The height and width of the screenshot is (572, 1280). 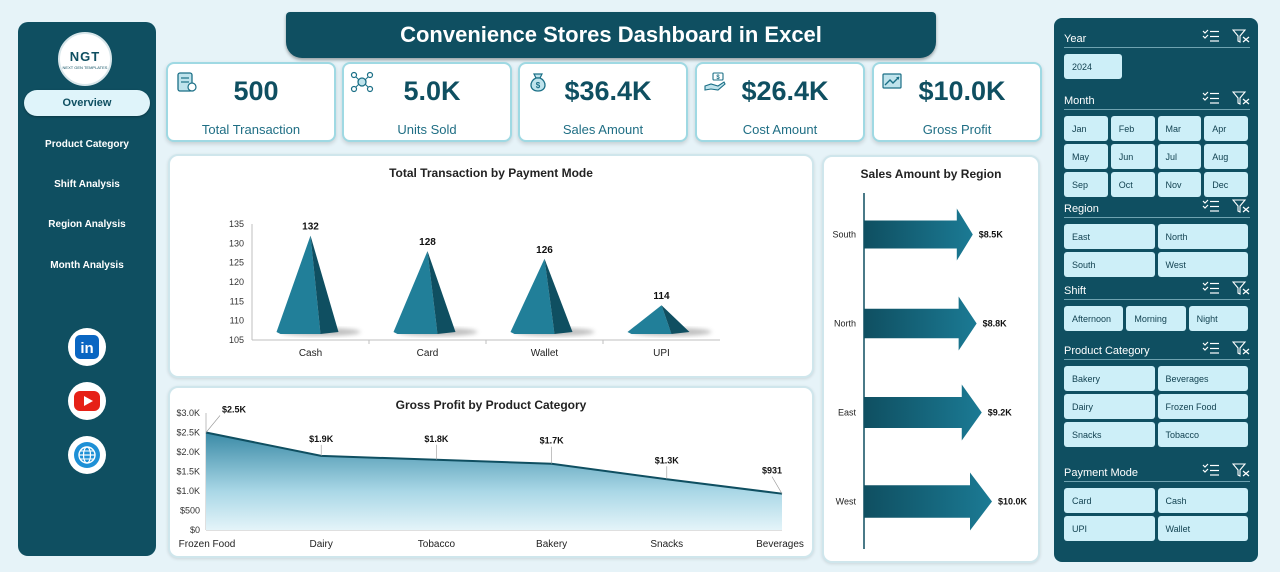 I want to click on x-tick-label: Tobacco, so click(x=437, y=544).